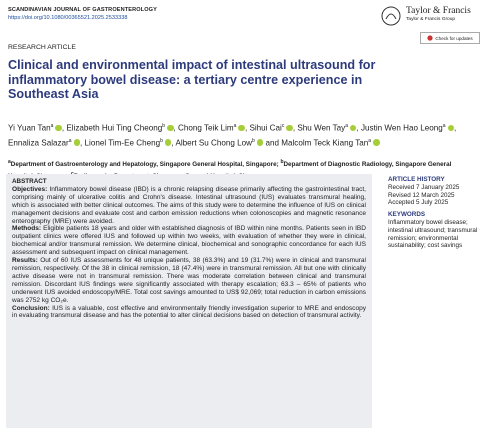  Describe the element at coordinates (321, 128) in the screenshot. I see `author-name: Shu Wen Tay` at that location.